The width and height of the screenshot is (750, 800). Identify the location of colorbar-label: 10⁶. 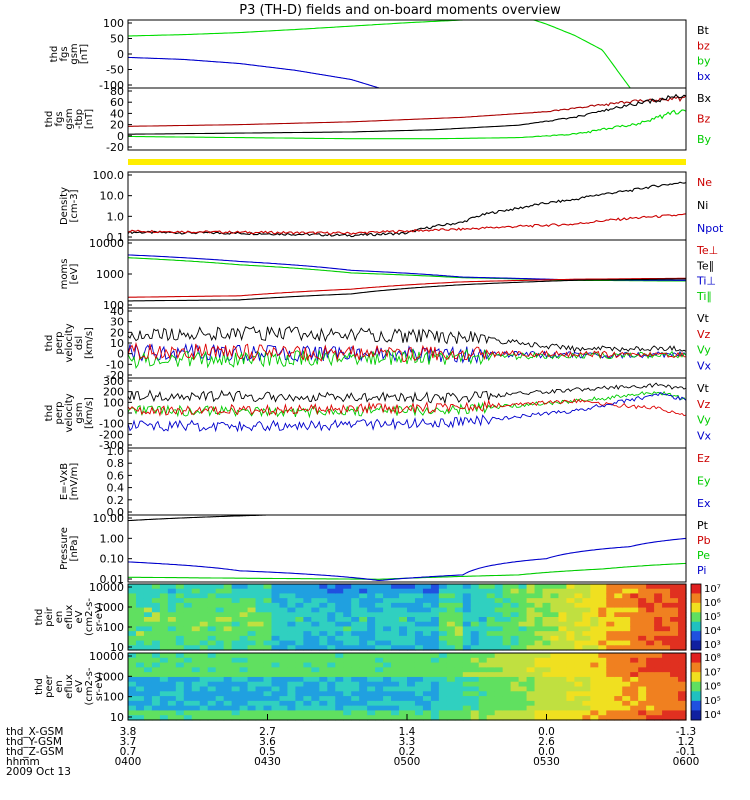
(712, 687).